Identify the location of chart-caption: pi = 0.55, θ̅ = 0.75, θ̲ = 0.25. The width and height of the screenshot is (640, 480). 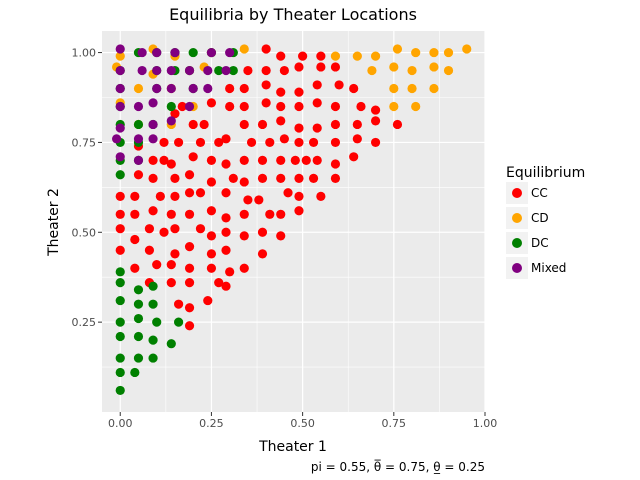
(398, 466).